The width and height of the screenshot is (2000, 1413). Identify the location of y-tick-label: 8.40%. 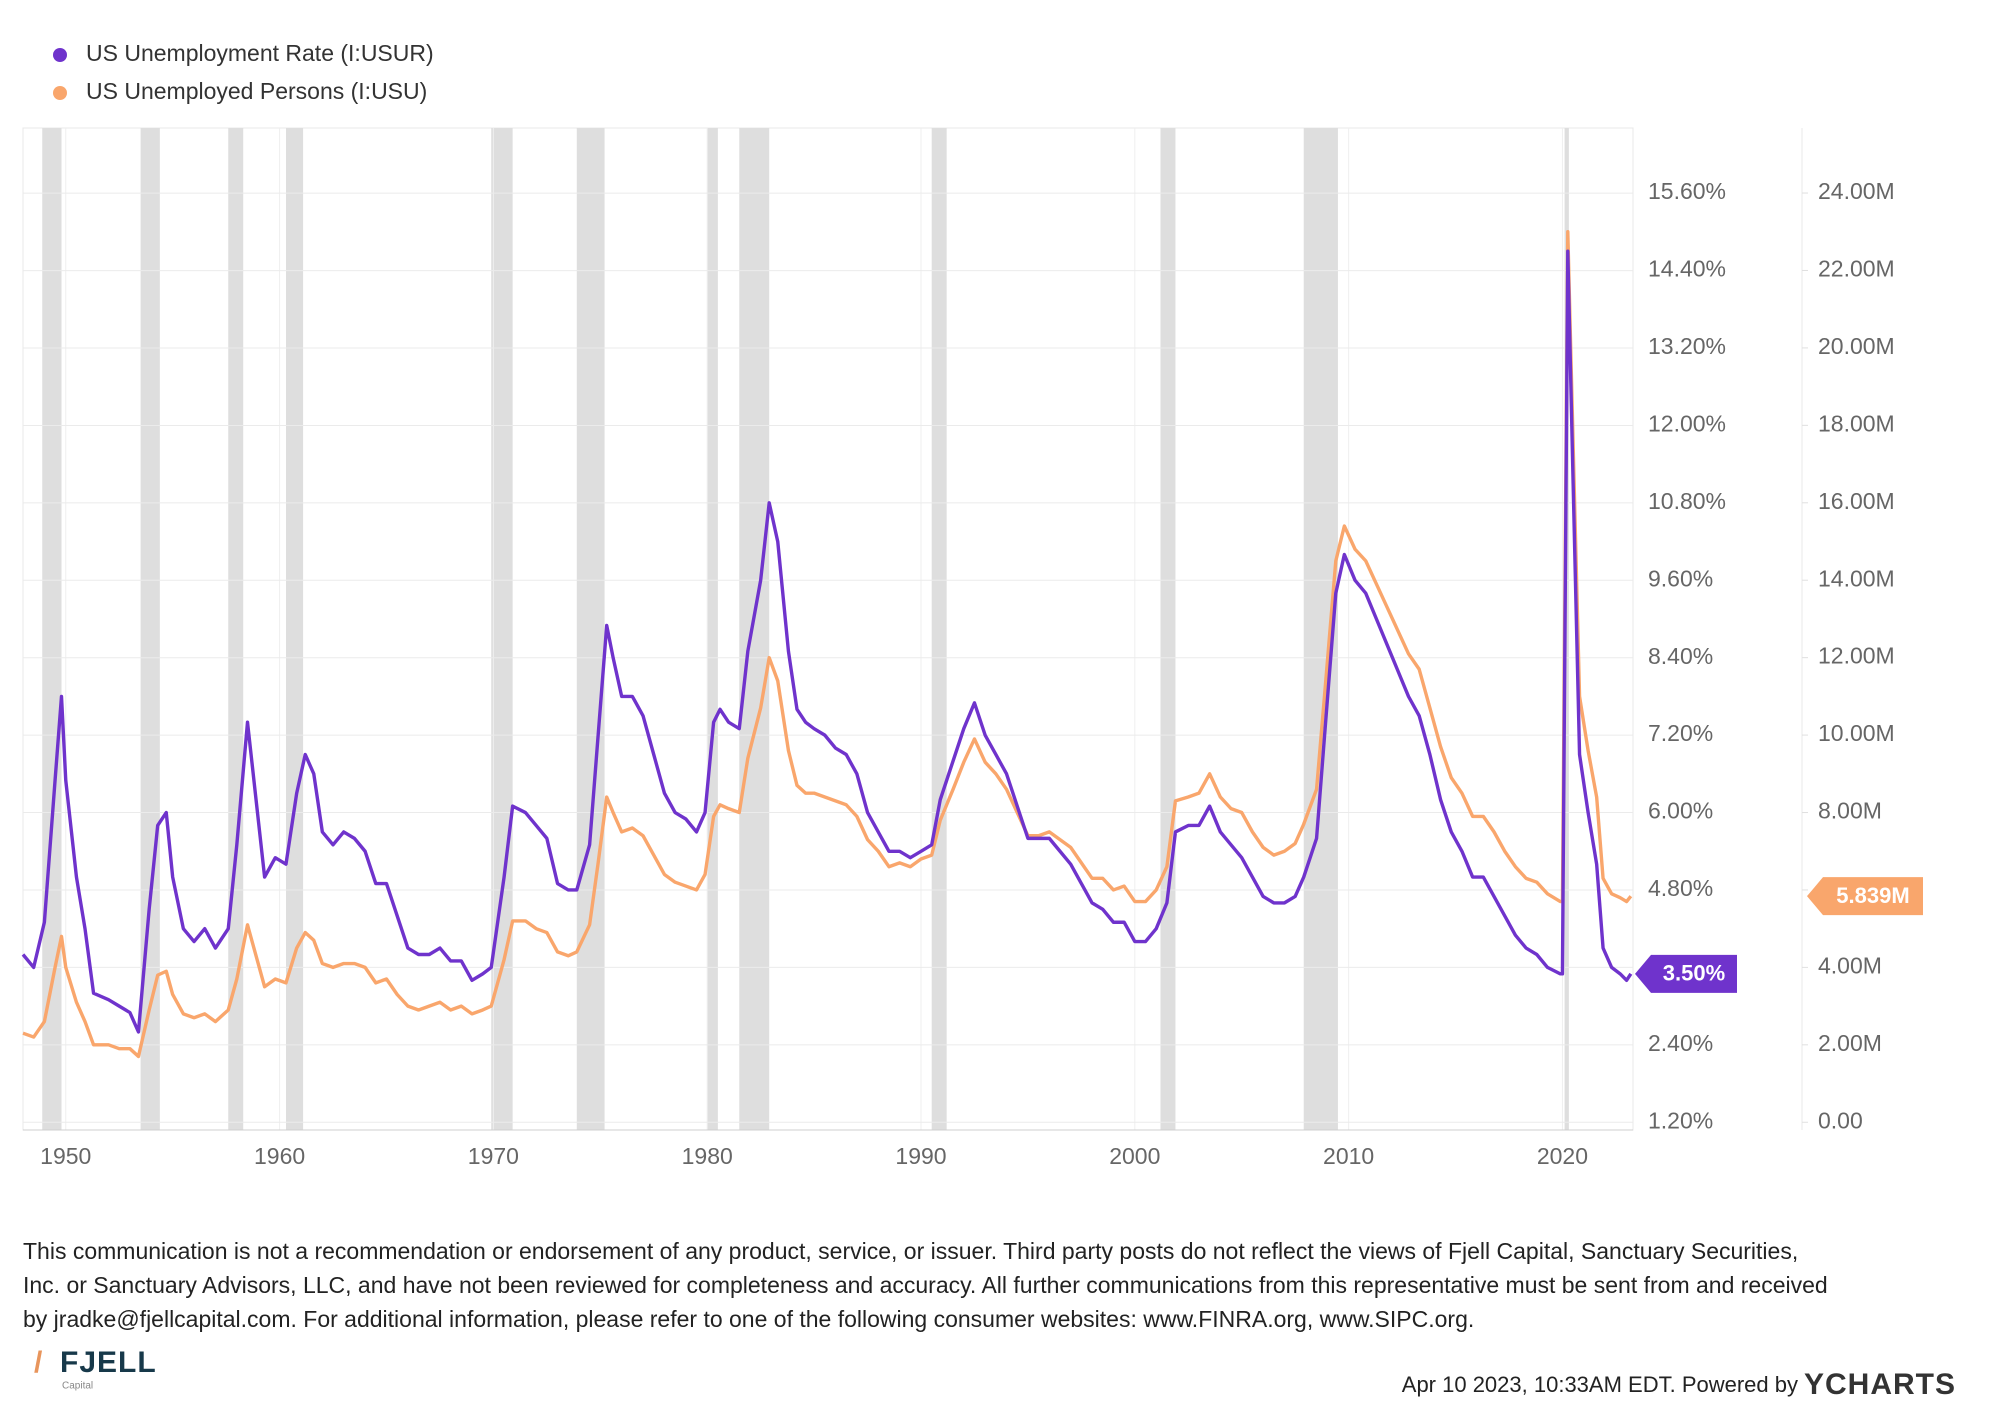
(1680, 656).